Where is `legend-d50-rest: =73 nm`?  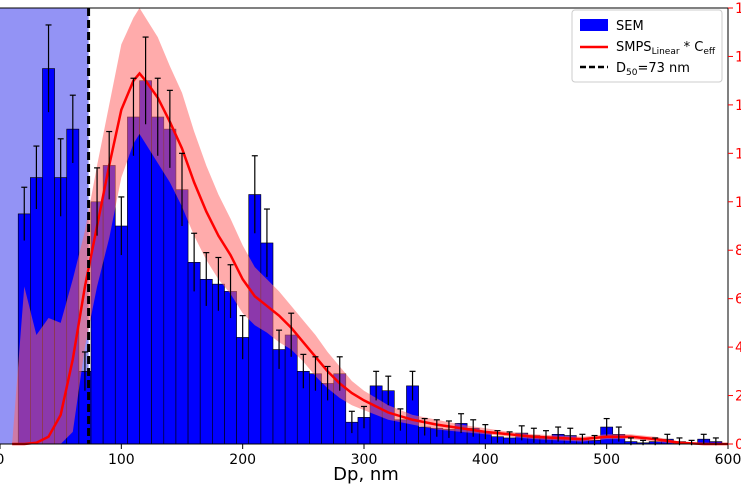 legend-d50-rest: =73 nm is located at coordinates (663, 68).